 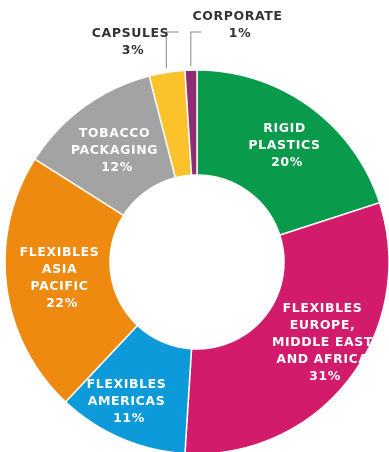 What do you see at coordinates (322, 341) in the screenshot?
I see `label-emea-line-3: MIDDLE EAST` at bounding box center [322, 341].